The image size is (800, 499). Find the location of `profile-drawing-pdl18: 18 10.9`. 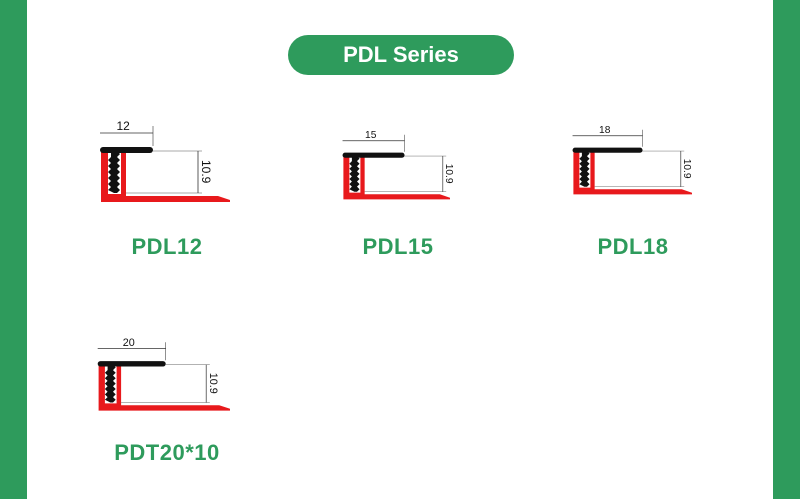

profile-drawing-pdl18: 18 10.9 is located at coordinates (632, 160).